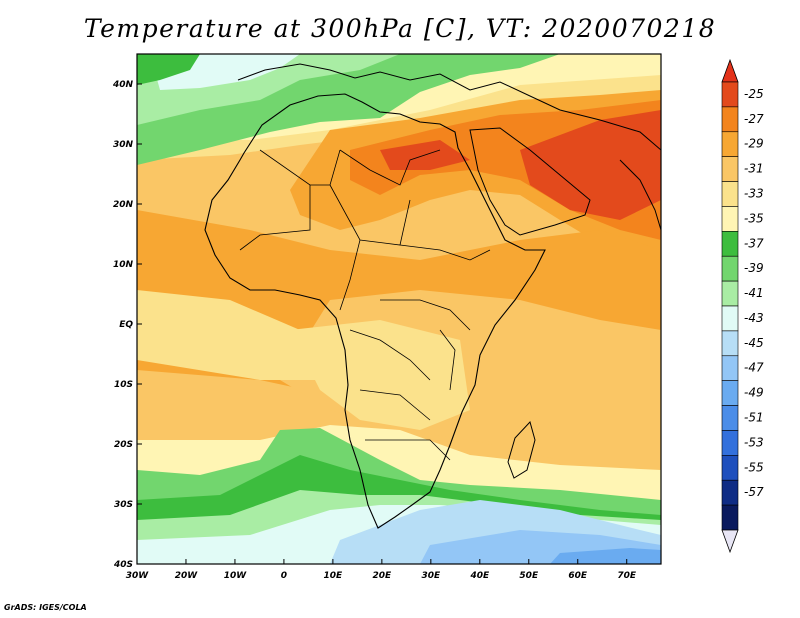  Describe the element at coordinates (754, 169) in the screenshot. I see `colorbar-label: -31` at that location.